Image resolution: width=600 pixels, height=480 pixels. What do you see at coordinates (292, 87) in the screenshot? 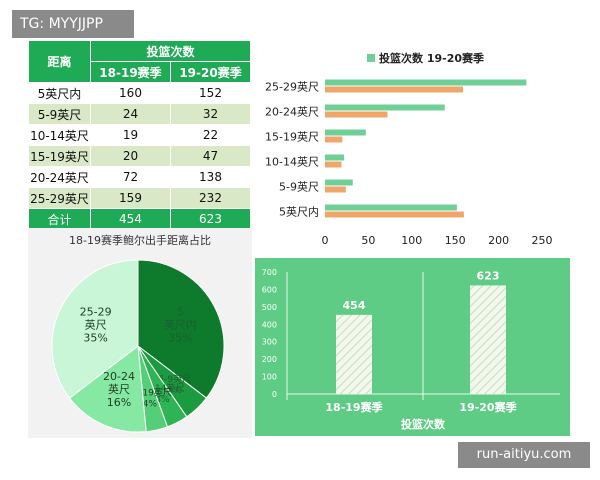
I see `hbar-category-label: 25-29英尺` at bounding box center [292, 87].